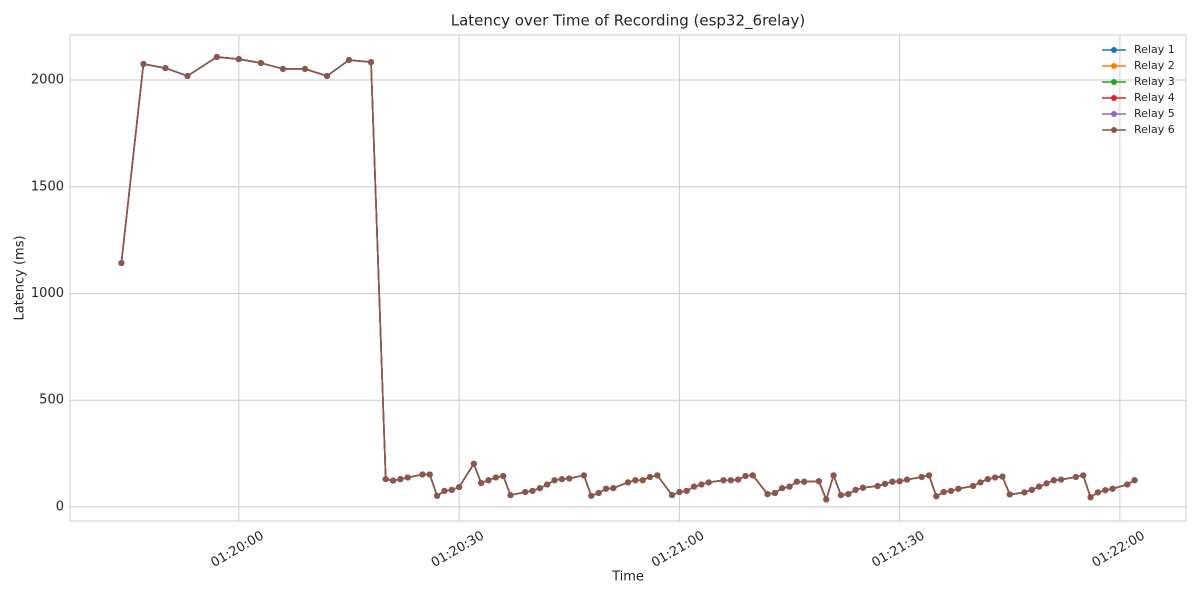 This screenshot has height=600, width=1200. I want to click on x-tick-label: 01:22:00, so click(1119, 550).